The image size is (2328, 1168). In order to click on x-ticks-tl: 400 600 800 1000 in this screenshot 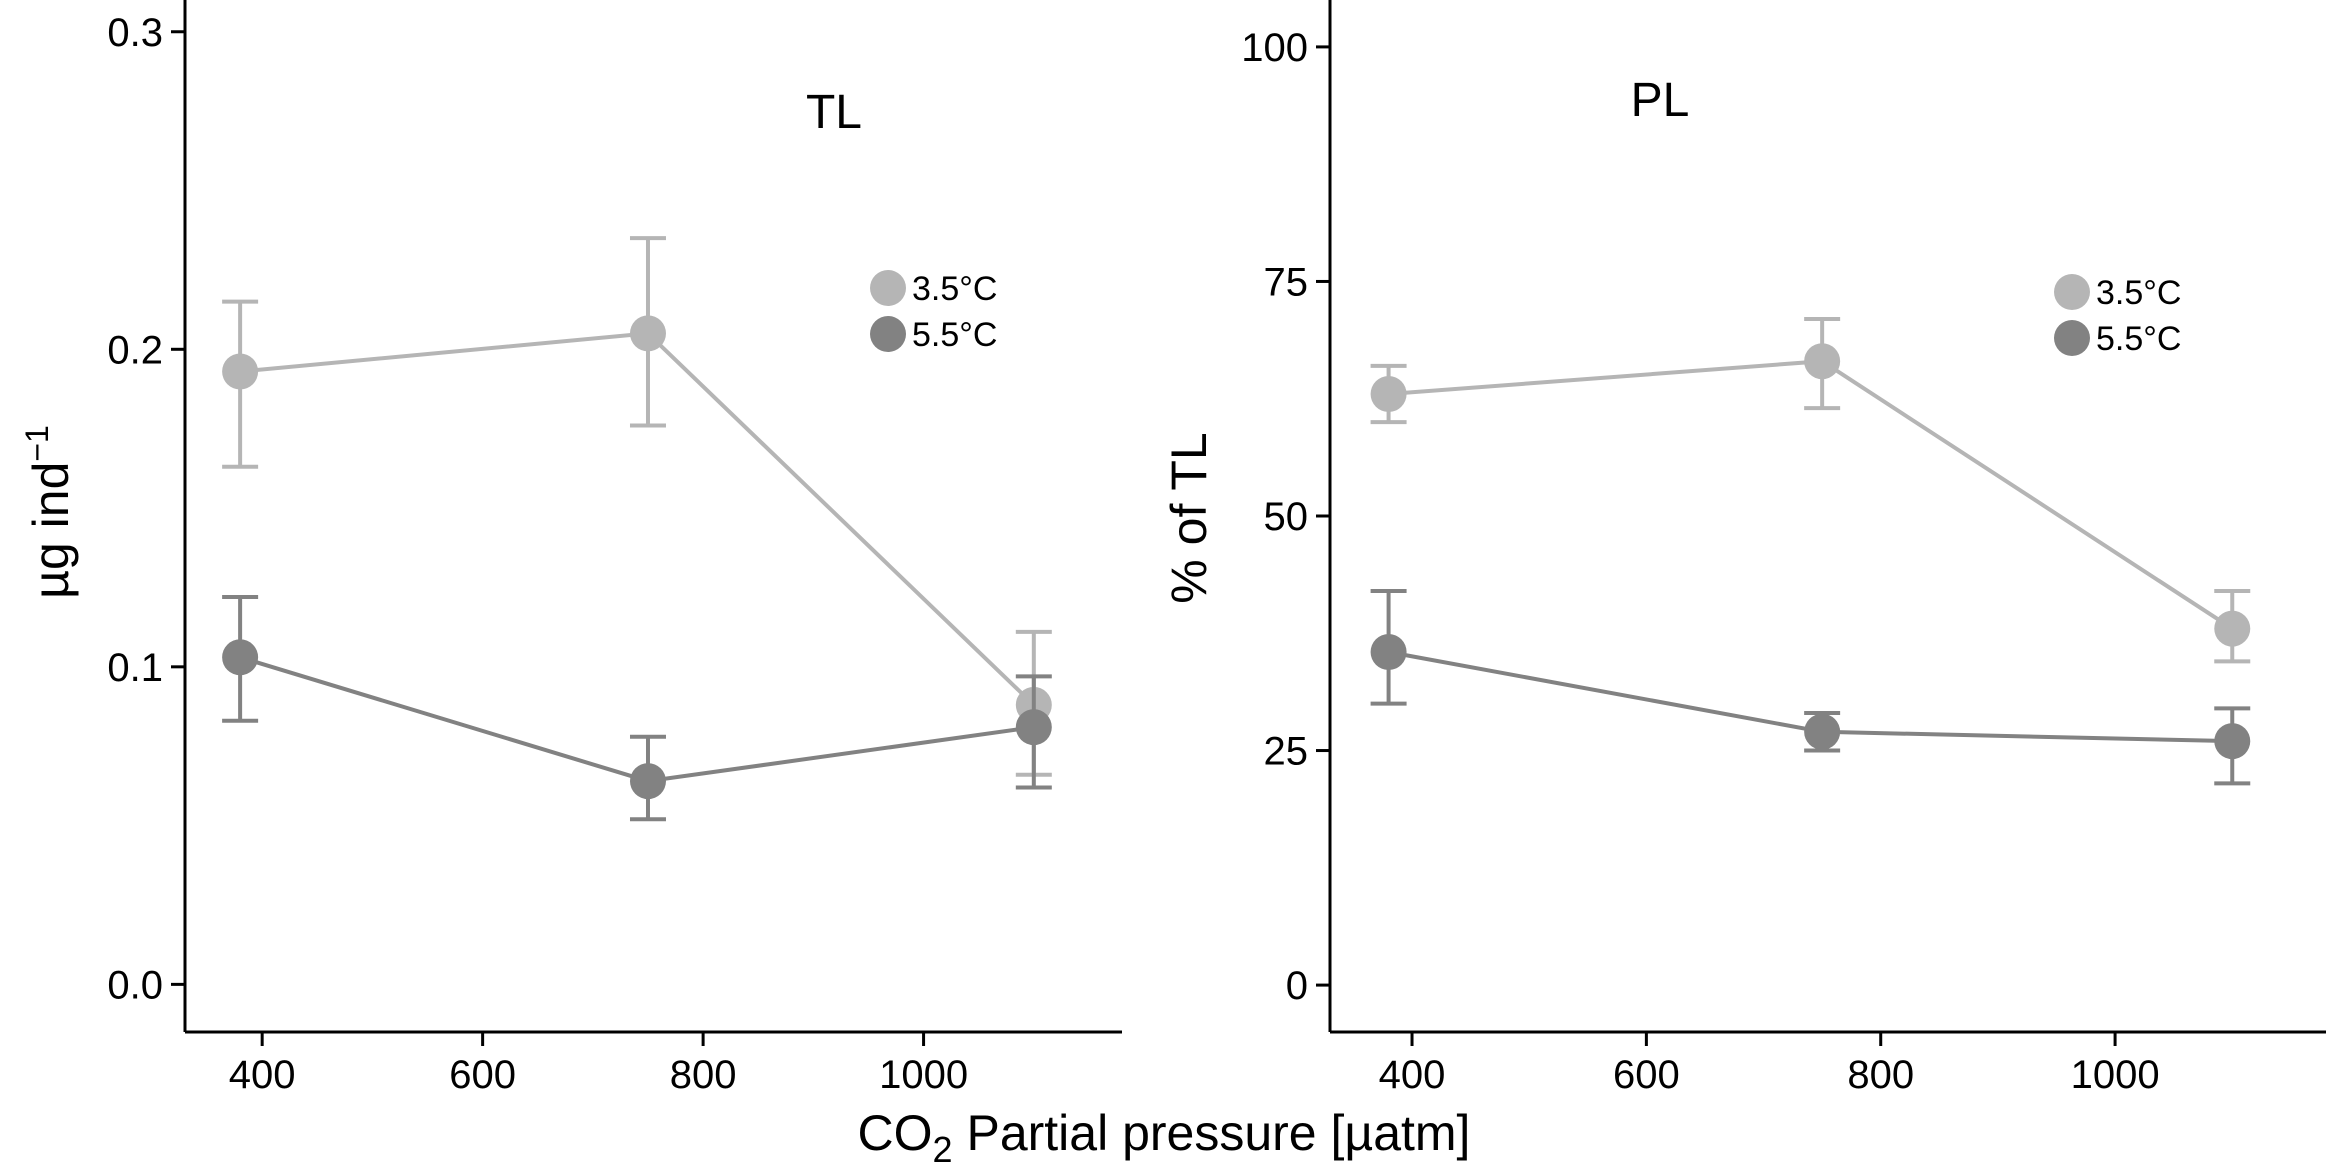, I will do `click(598, 1064)`.